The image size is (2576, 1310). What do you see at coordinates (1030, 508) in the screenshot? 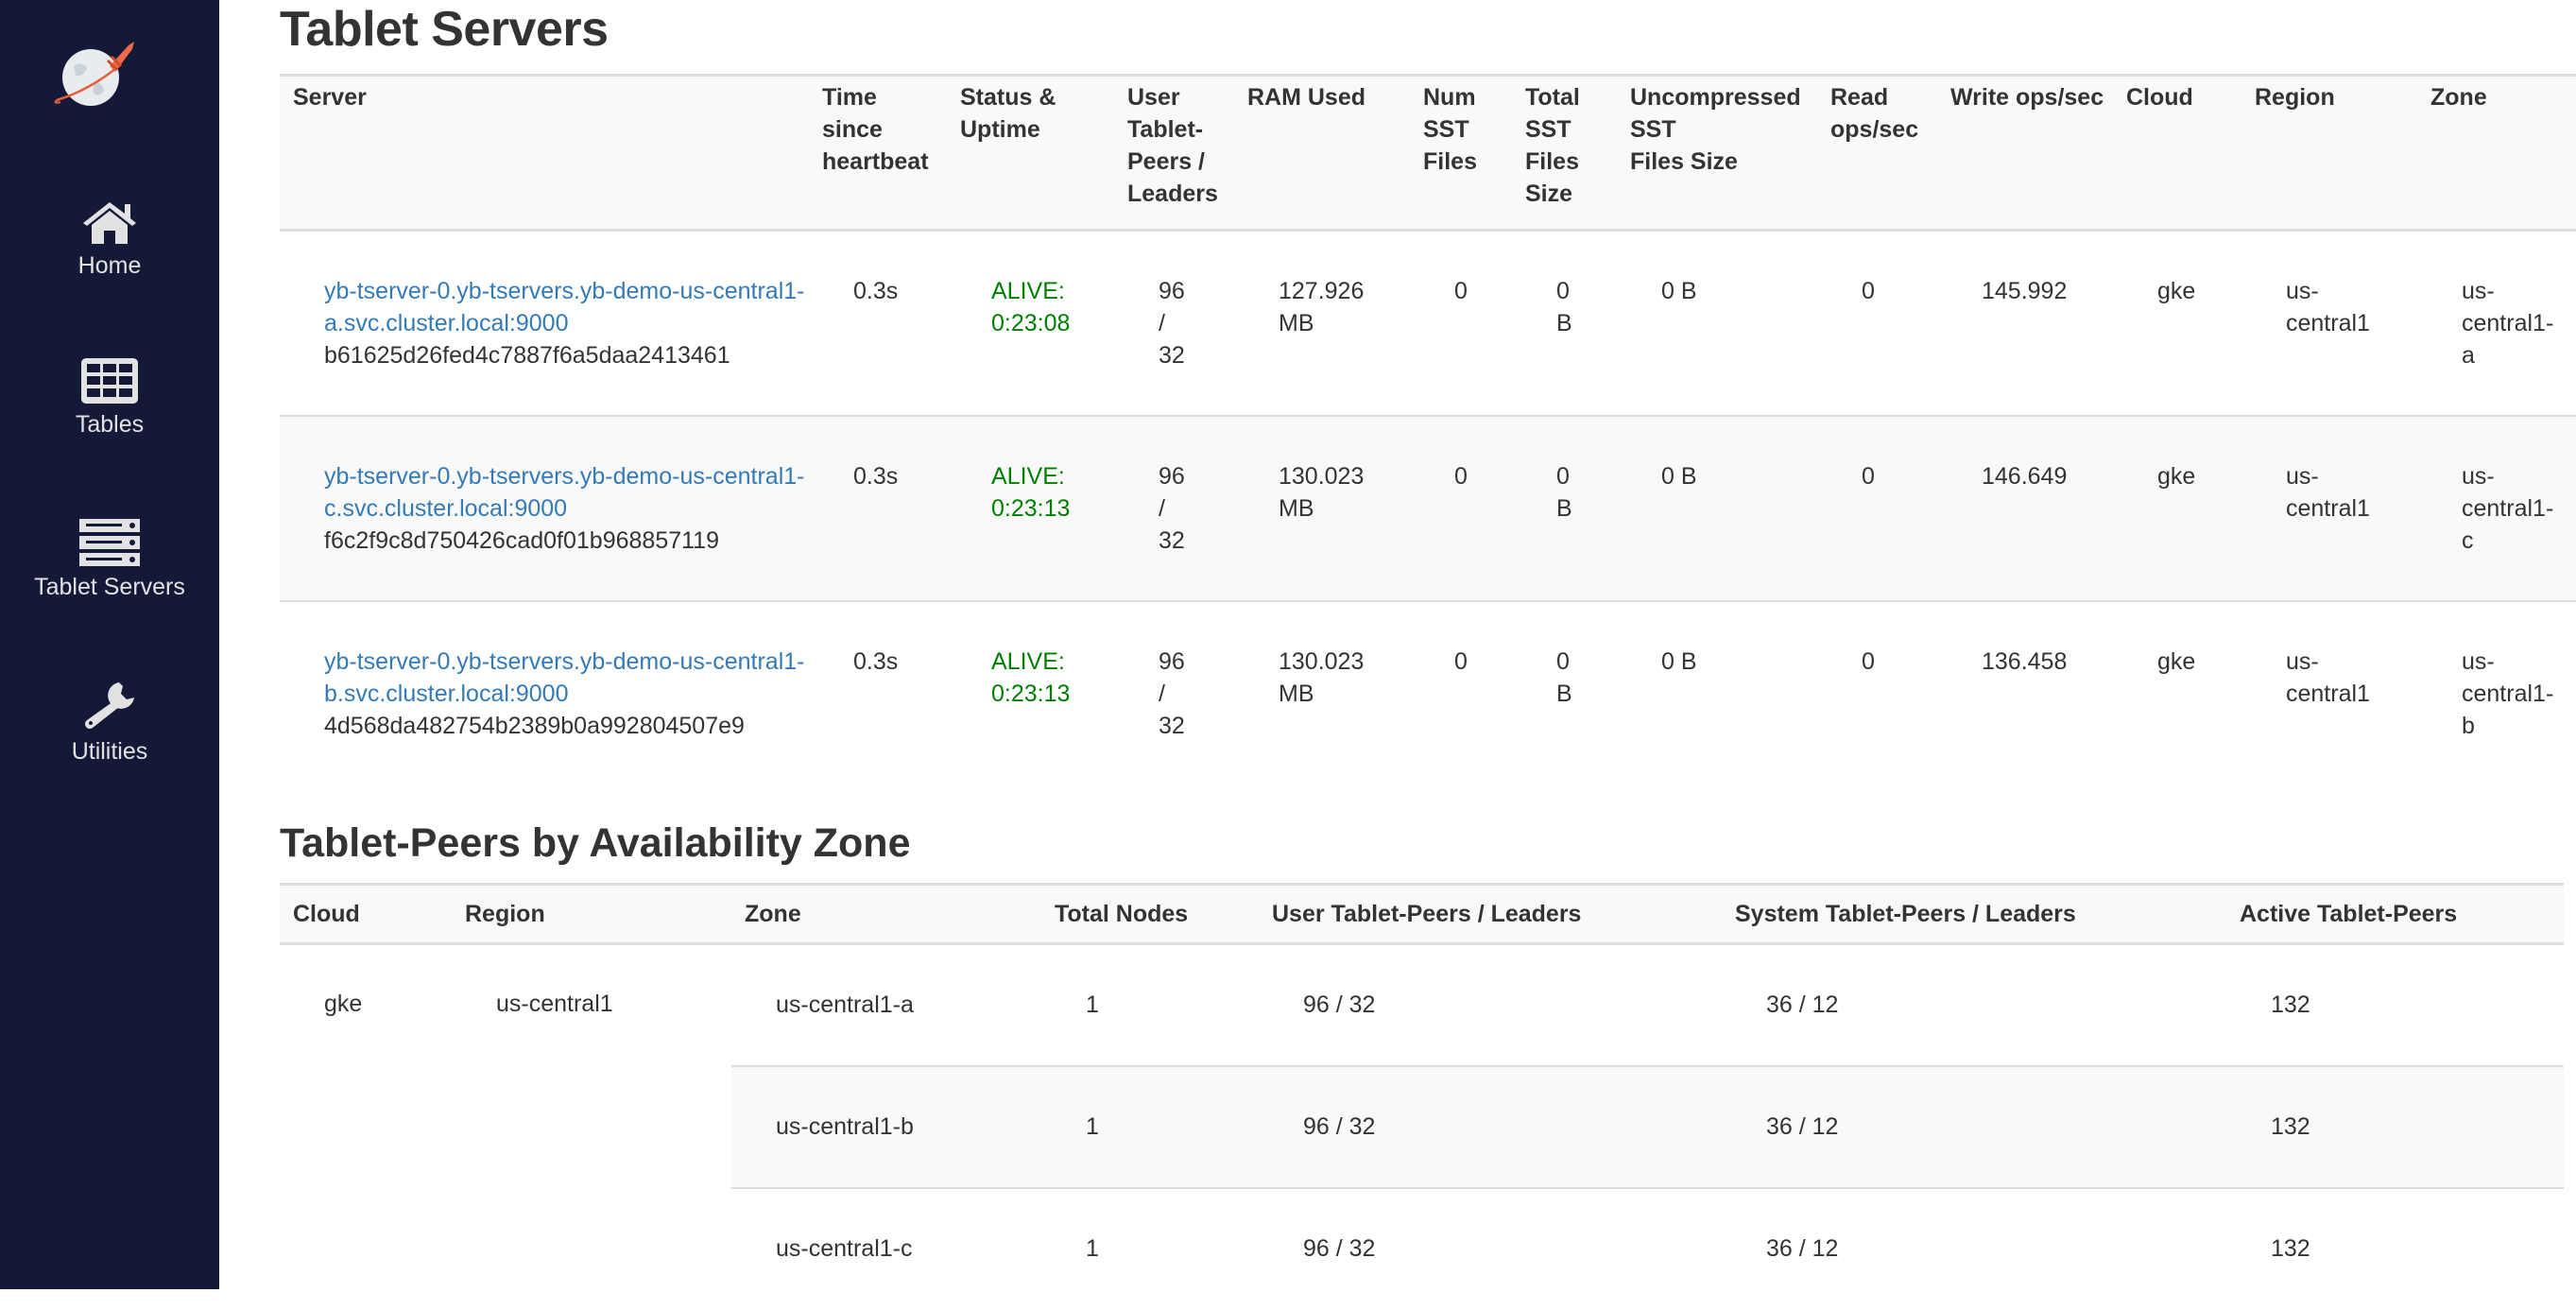
I see `status-cell: ALIVE: 0:23:13` at bounding box center [1030, 508].